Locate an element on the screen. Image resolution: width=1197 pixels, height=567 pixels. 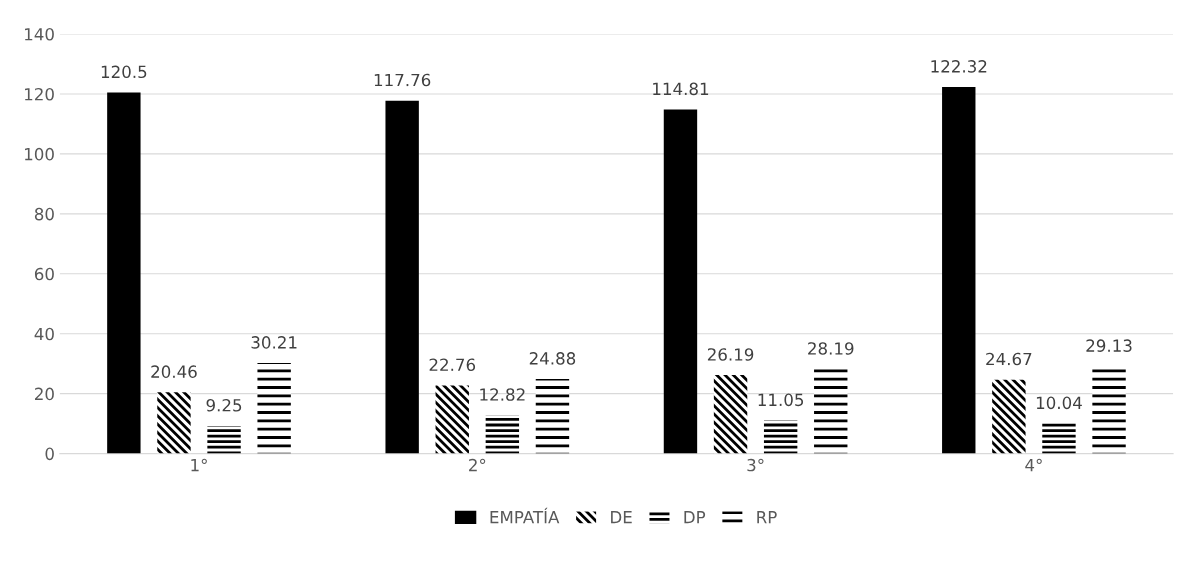
y-tick-label: 60 is located at coordinates (44, 274).